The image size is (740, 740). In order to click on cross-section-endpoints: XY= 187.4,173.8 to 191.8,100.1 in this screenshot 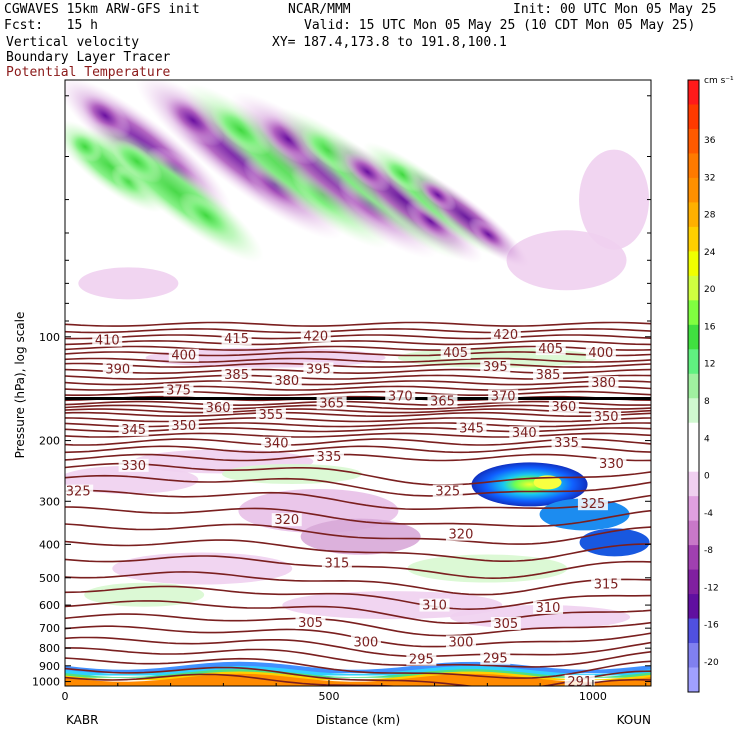, I will do `click(389, 42)`.